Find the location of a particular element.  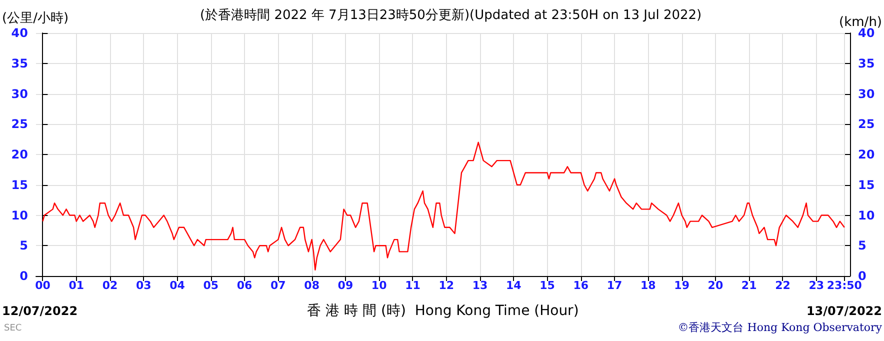

text: 12/07/2022 is located at coordinates (40, 311).